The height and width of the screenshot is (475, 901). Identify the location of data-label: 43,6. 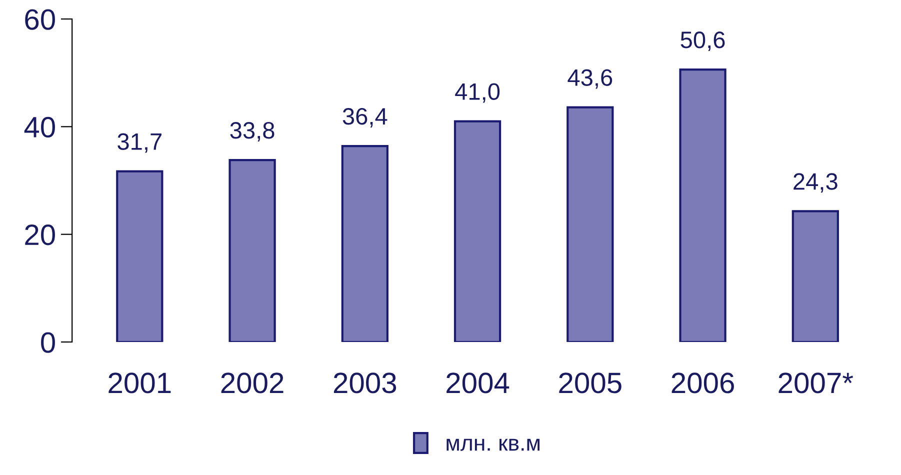
(590, 79).